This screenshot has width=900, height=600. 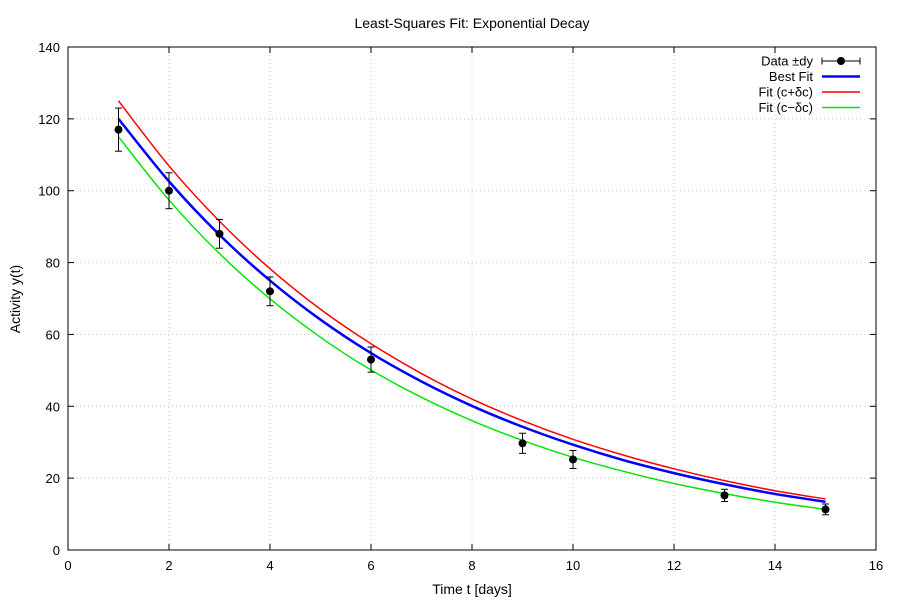 I want to click on x-tick-label: 10, so click(x=573, y=565).